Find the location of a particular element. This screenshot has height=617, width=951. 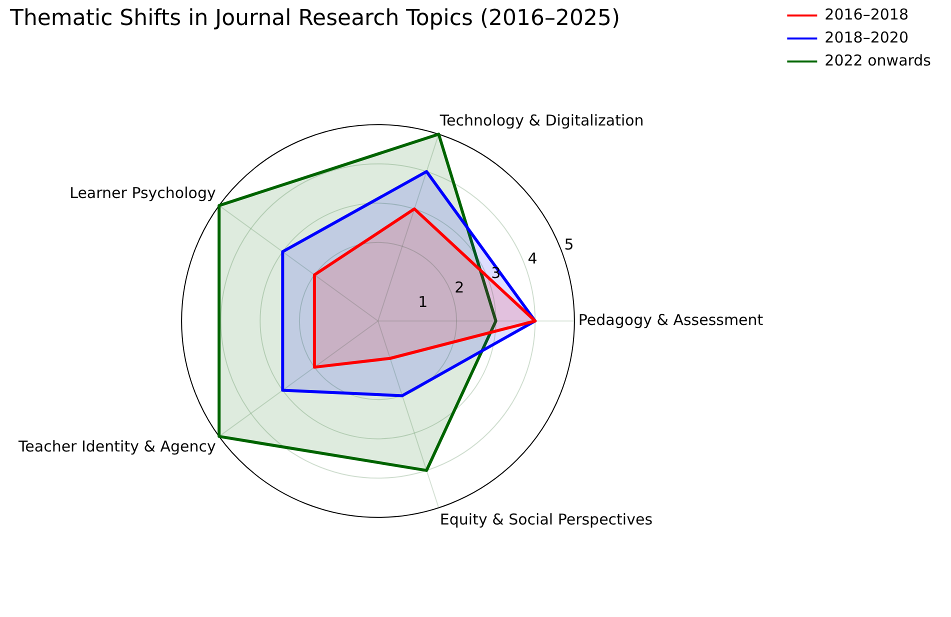

legend-label: 2022 onwards is located at coordinates (878, 60).